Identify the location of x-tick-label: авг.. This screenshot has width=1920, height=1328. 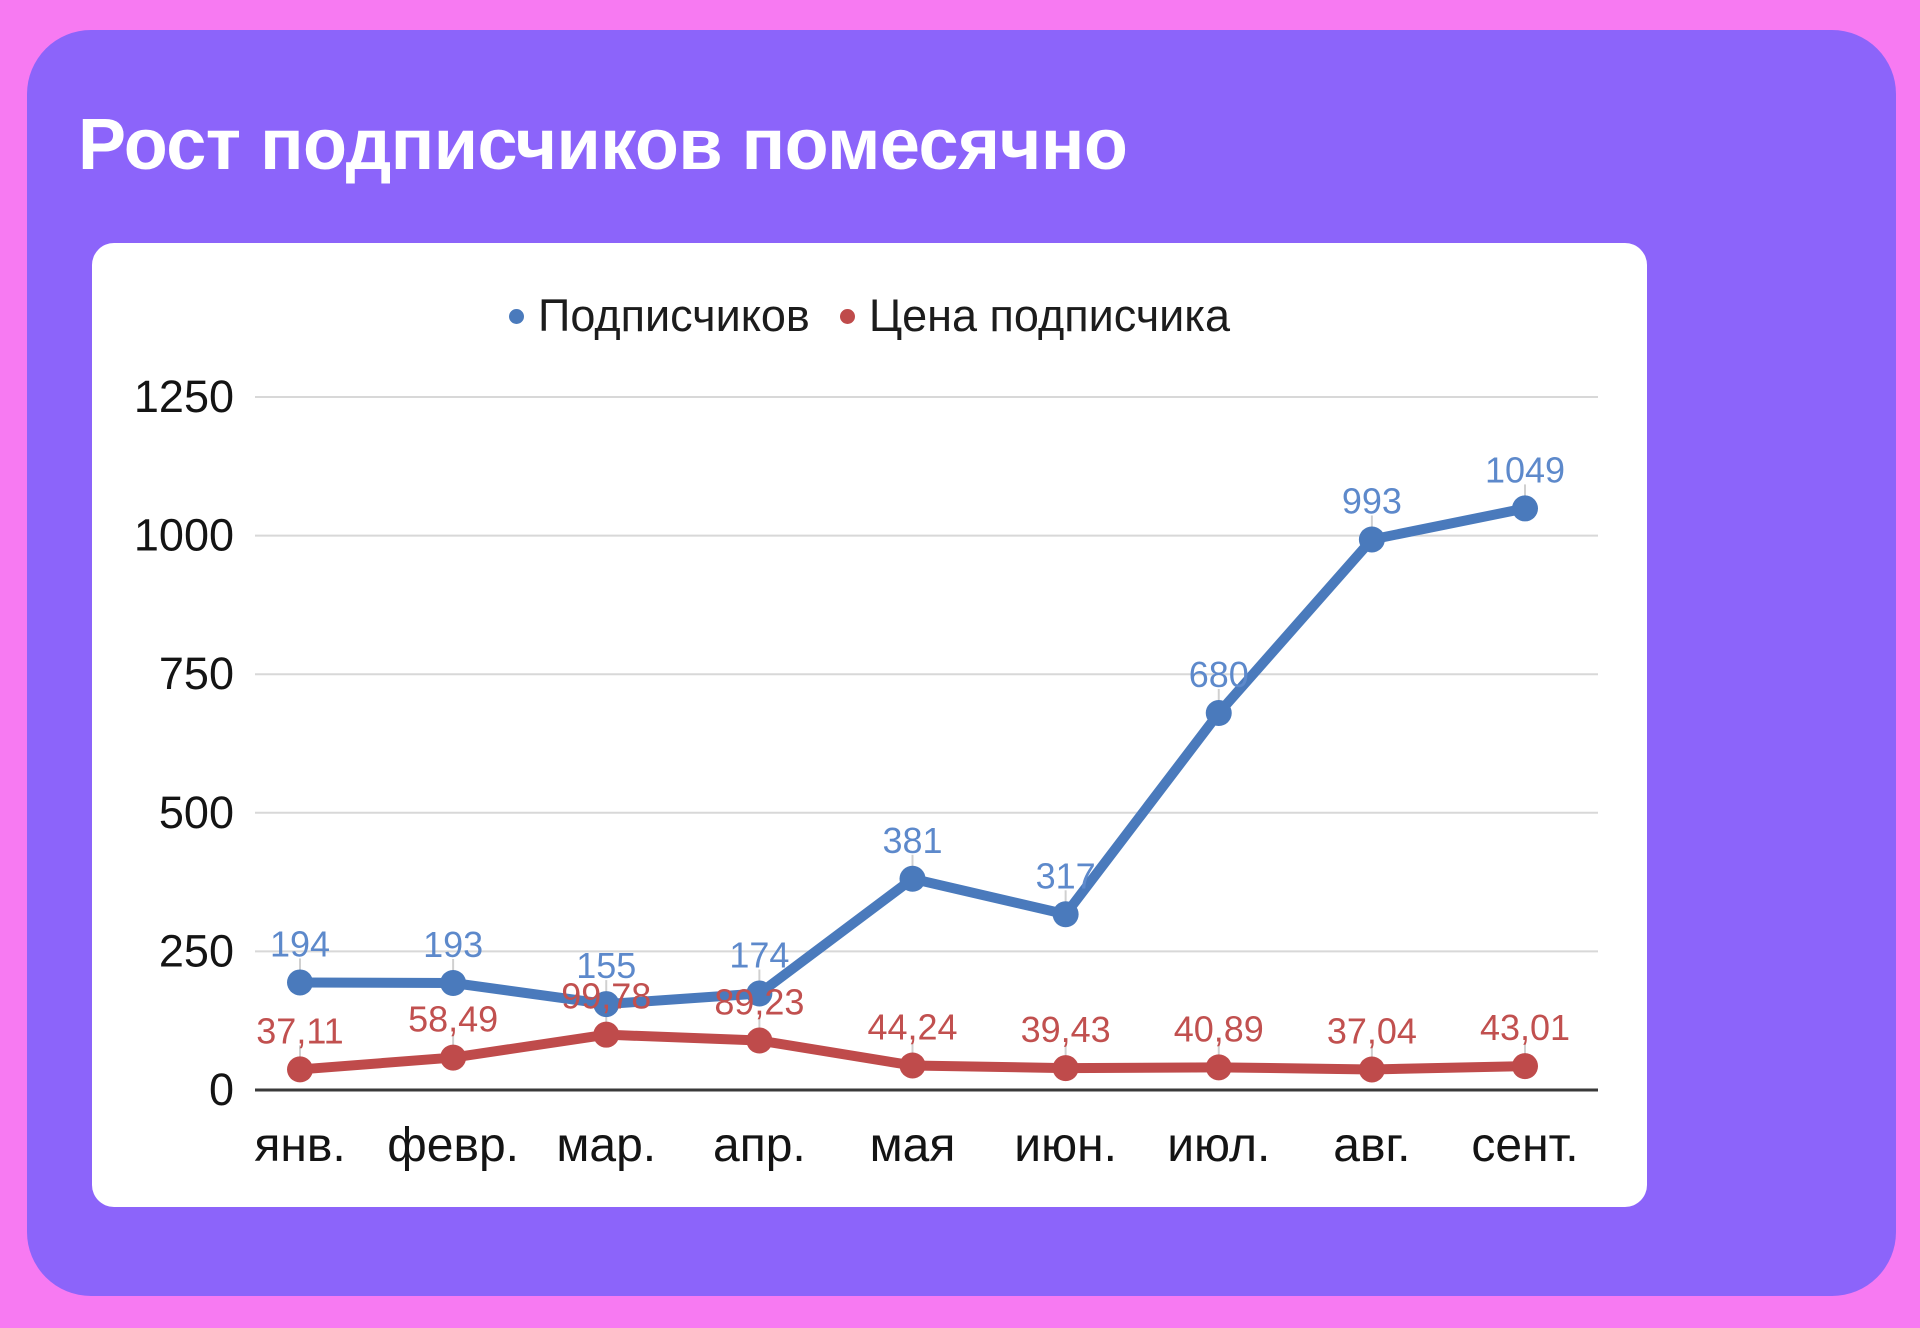
(1371, 1145).